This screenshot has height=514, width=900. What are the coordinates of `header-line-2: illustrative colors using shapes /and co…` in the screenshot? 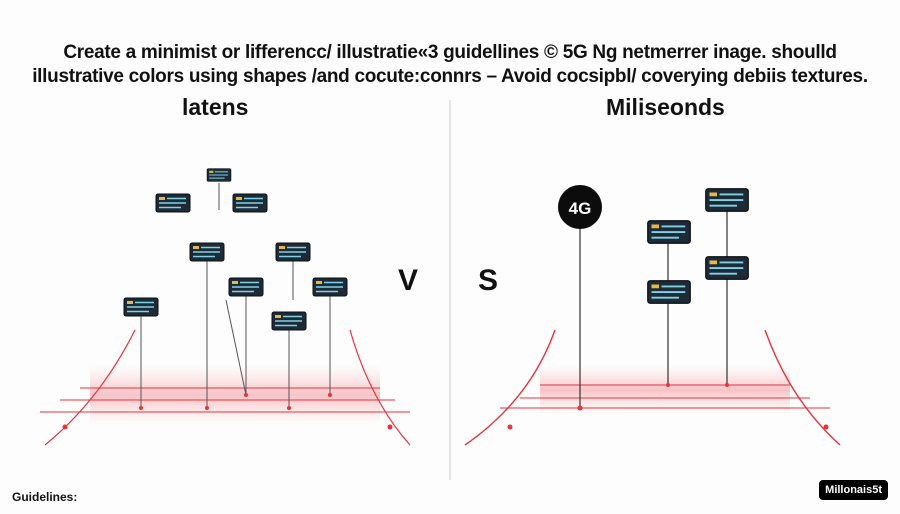 It's located at (450, 76).